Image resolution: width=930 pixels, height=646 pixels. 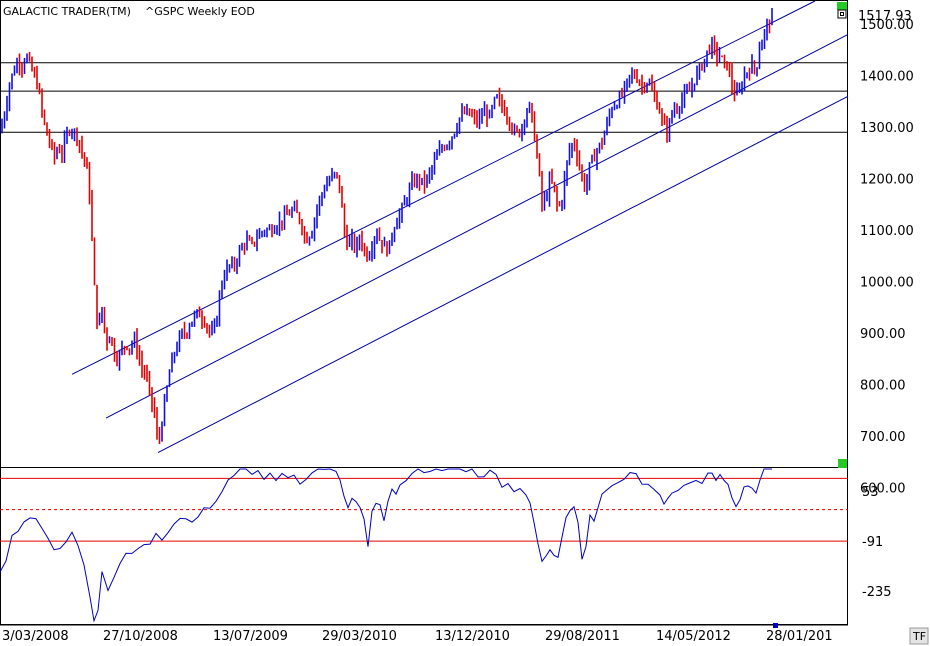 What do you see at coordinates (140, 636) in the screenshot?
I see `date-axis-tick-label: 27/10/2008` at bounding box center [140, 636].